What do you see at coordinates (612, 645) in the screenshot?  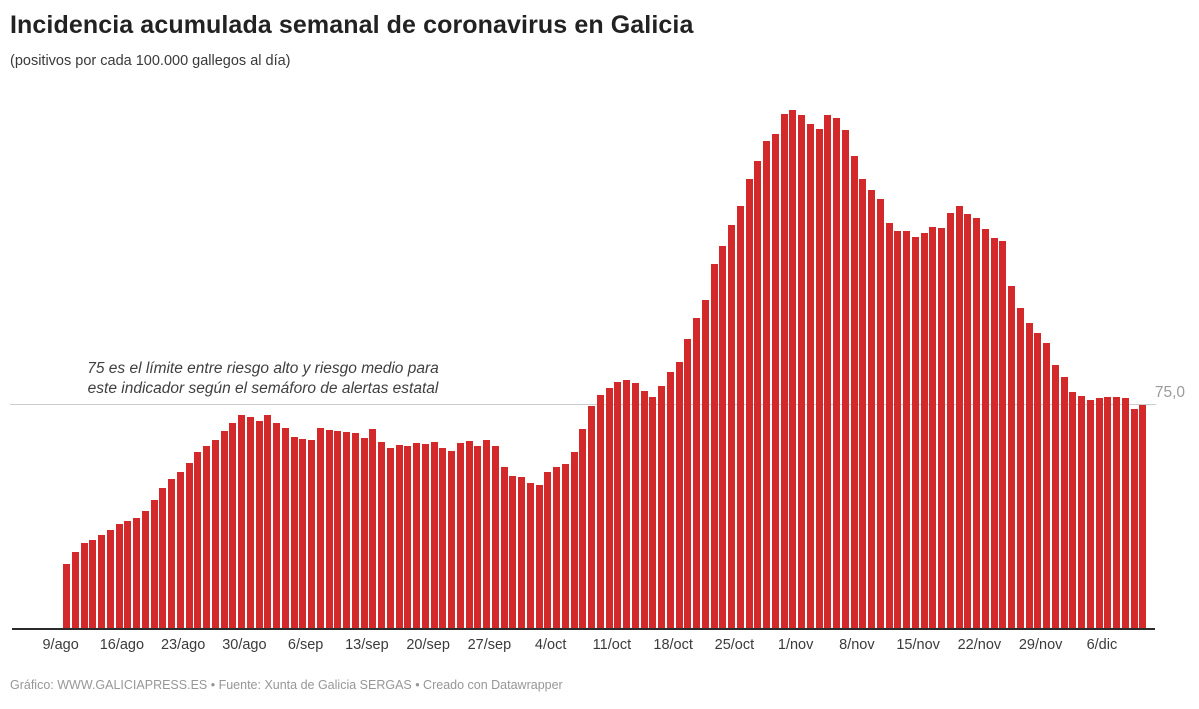 I see `x-tick-label: 11/oct` at bounding box center [612, 645].